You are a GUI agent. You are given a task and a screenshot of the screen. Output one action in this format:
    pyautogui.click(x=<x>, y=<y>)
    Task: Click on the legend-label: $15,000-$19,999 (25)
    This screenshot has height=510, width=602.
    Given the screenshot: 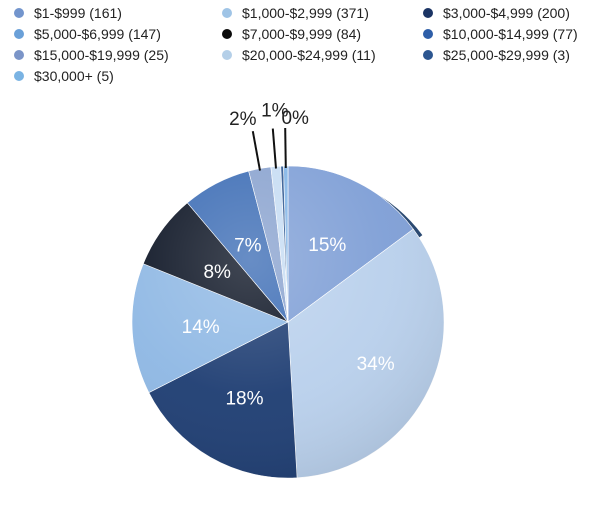 What is the action you would take?
    pyautogui.click(x=101, y=55)
    